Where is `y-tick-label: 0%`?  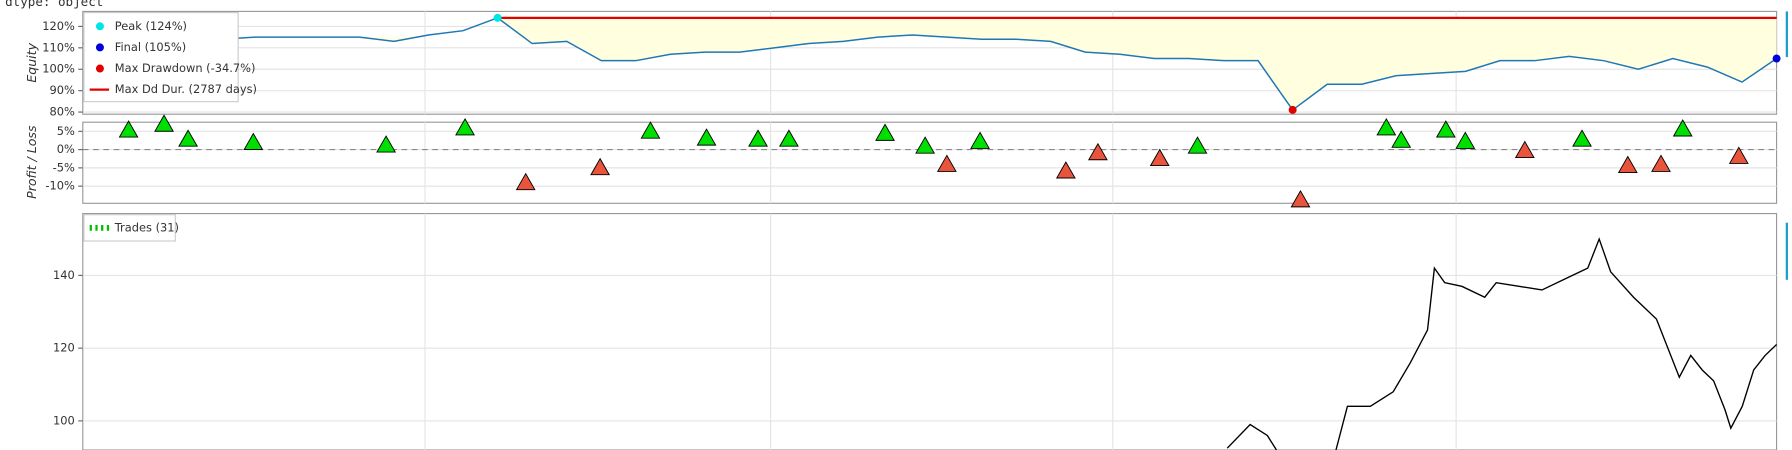
y-tick-label: 0% is located at coordinates (66, 149).